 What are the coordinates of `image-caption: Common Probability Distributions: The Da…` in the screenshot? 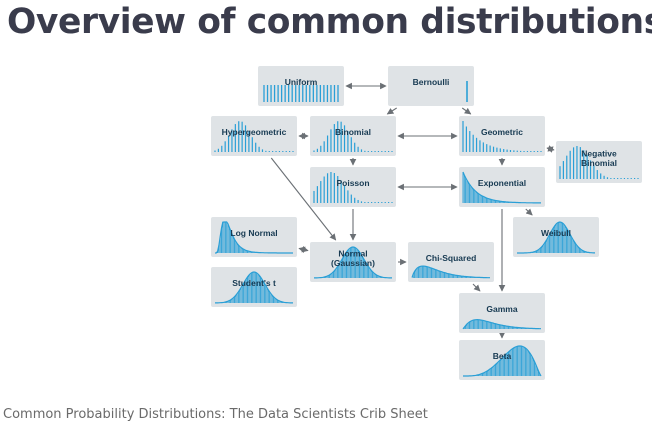 It's located at (215, 414).